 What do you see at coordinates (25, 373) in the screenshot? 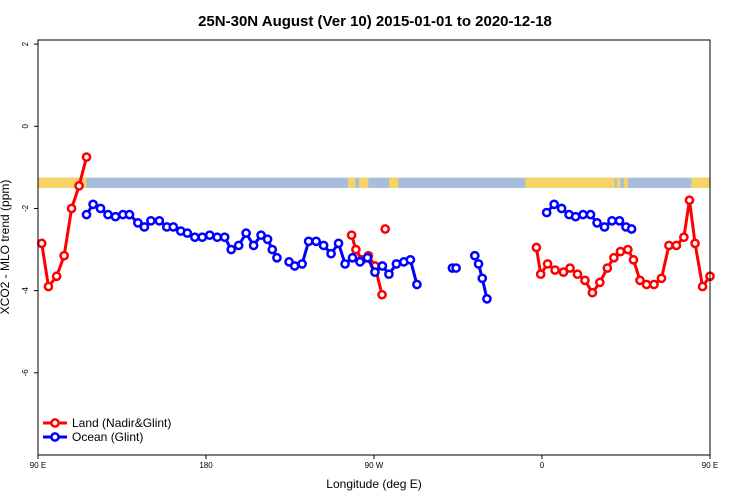
I see `y-tick-label: -6` at bounding box center [25, 373].